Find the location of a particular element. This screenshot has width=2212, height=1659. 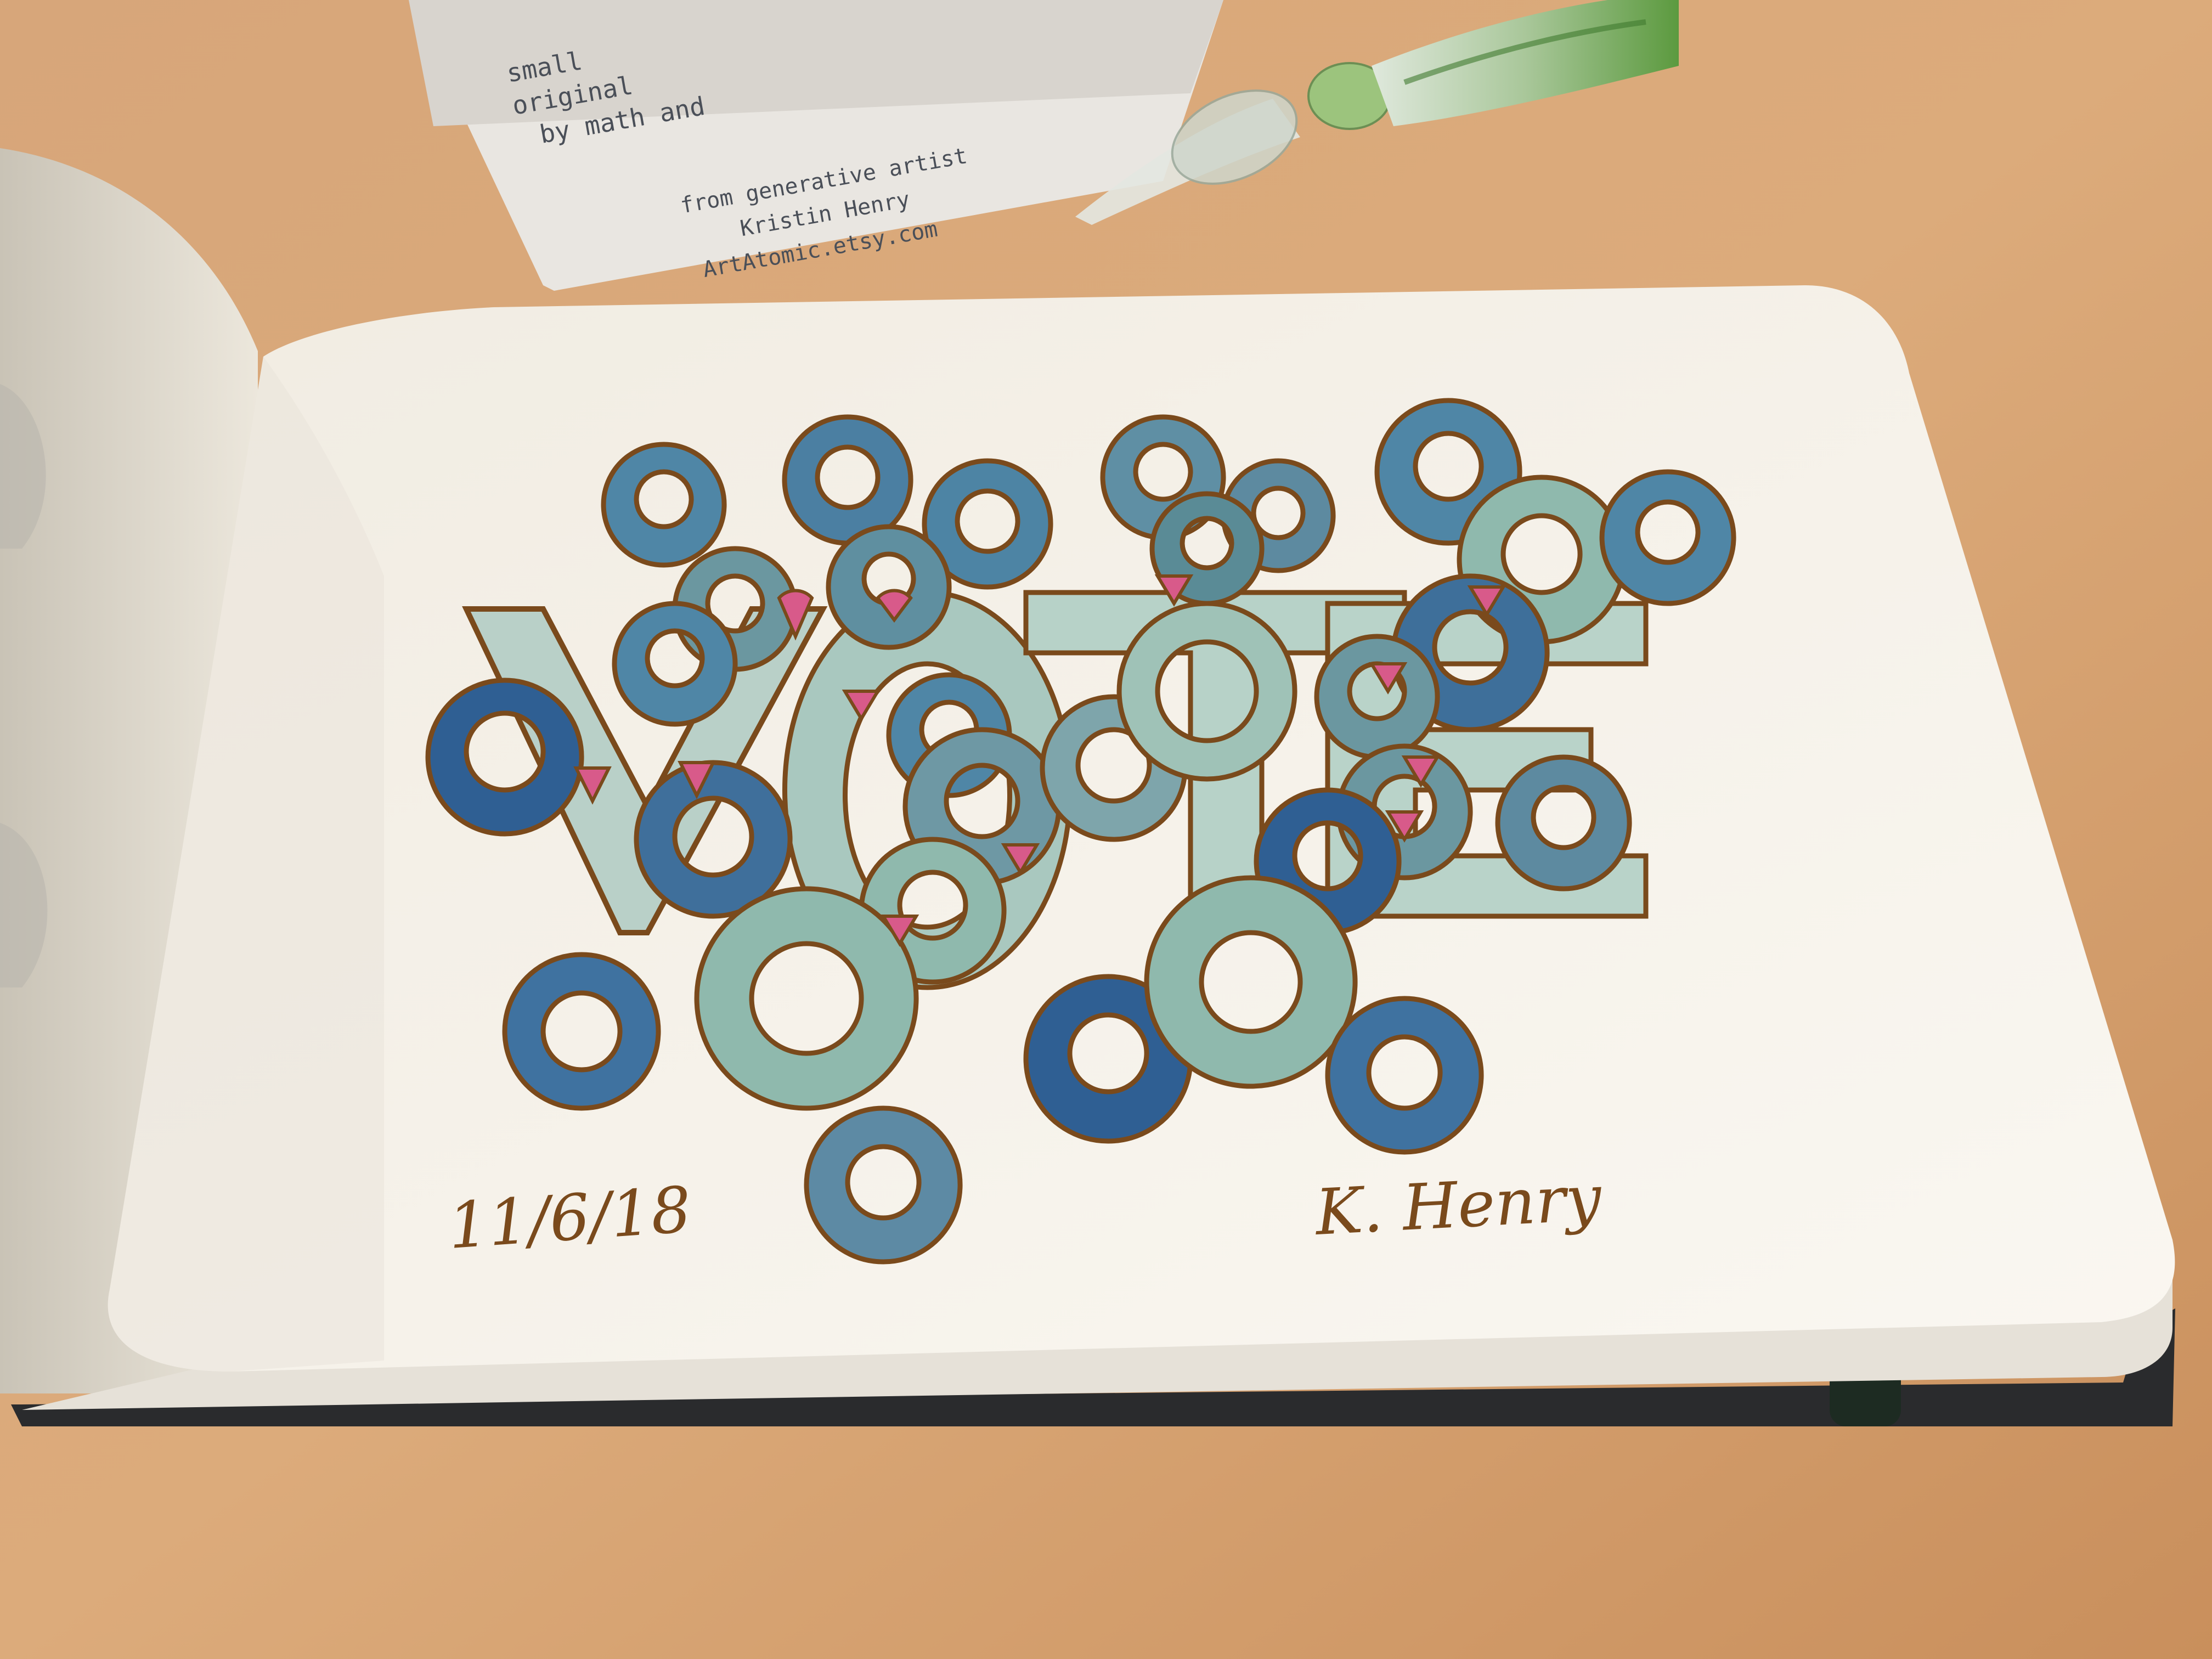

glass-pen is located at coordinates (1377, 113).